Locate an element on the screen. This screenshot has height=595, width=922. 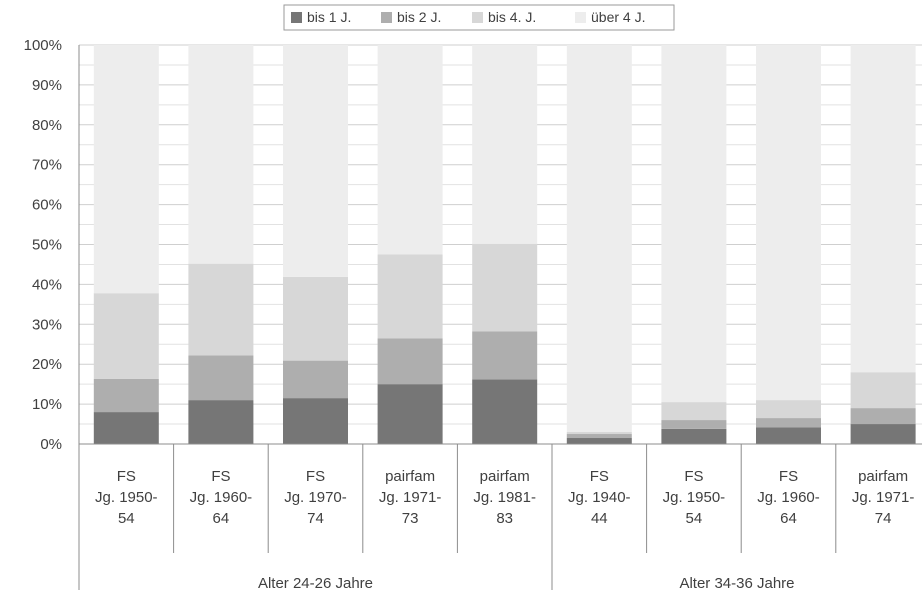
y-axis: 0% 10% 20% 30% 40% 50% 60% 70% 80% 90% 100% is located at coordinates (43, 245).